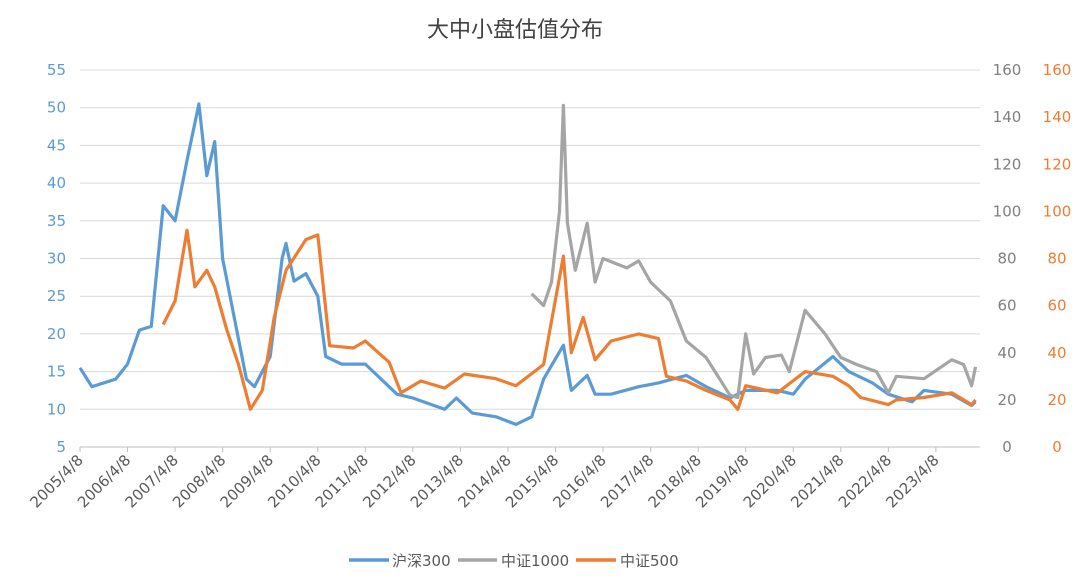 The width and height of the screenshot is (1080, 586). I want to click on legend-item-zz1000: 中证1000, so click(513, 561).